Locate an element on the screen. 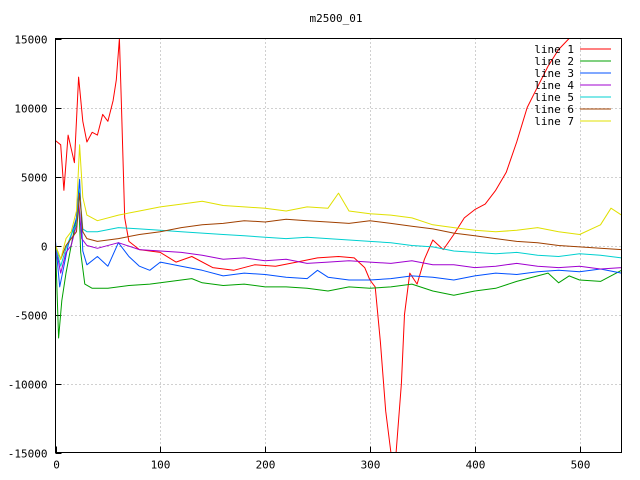 This screenshot has width=640, height=480. legend-label: line 7 is located at coordinates (554, 121).